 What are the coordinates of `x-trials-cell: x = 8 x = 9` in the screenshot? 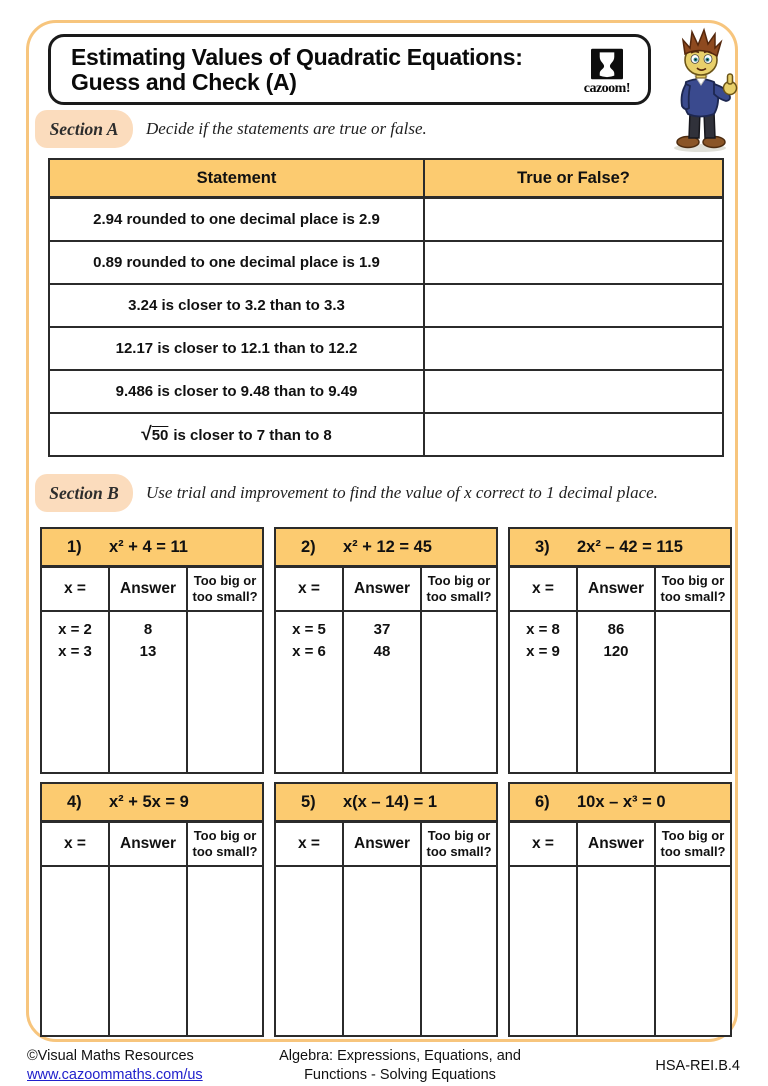 It's located at (543, 692).